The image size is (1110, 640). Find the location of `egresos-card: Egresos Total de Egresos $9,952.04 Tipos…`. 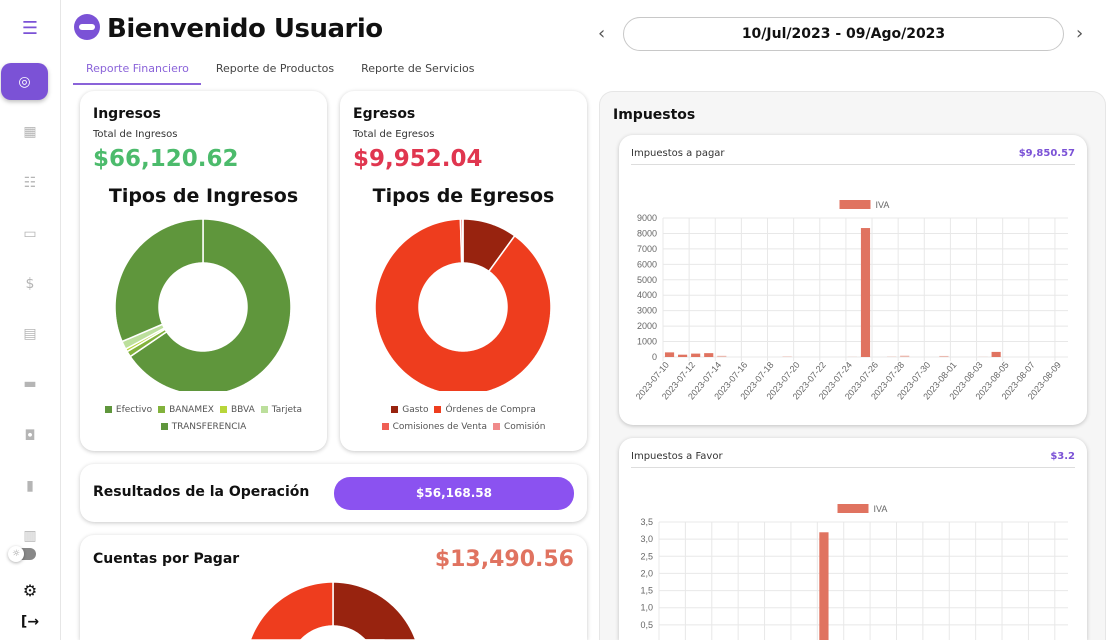

egresos-card: Egresos Total de Egresos $9,952.04 Tipos… is located at coordinates (463, 271).